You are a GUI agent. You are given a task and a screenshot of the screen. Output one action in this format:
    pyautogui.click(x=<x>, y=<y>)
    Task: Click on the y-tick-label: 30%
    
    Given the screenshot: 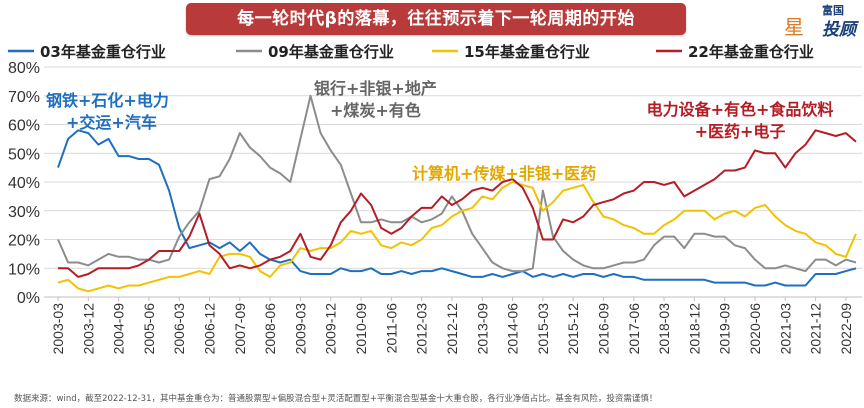 What is the action you would take?
    pyautogui.click(x=24, y=212)
    